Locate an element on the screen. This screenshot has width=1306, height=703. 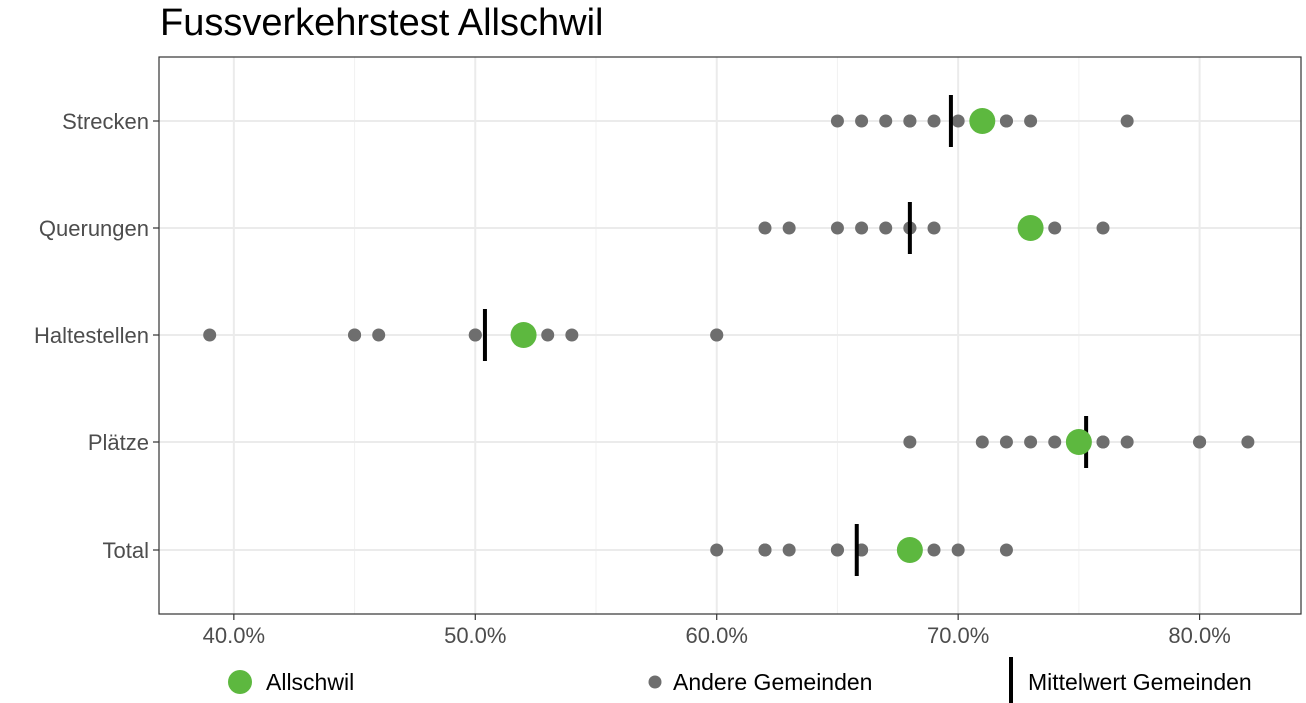
x-tick-label: 80.0% is located at coordinates (1199, 635).